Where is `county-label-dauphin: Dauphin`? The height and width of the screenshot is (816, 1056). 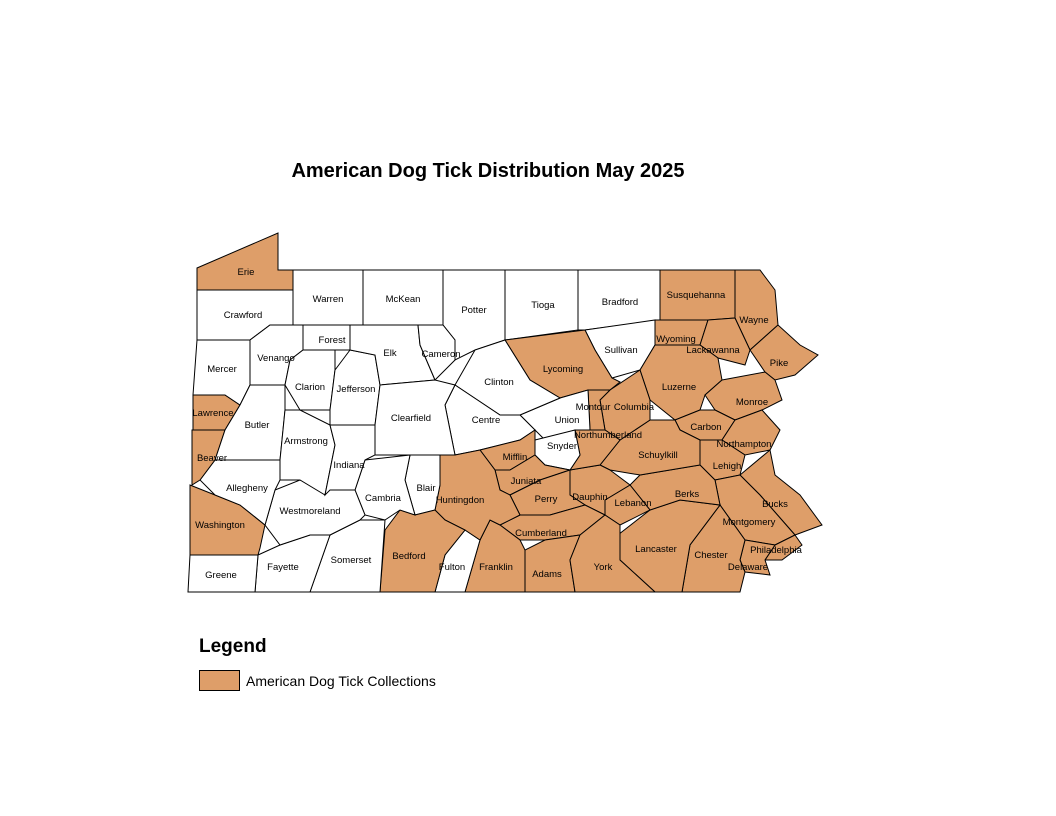 county-label-dauphin: Dauphin is located at coordinates (589, 497).